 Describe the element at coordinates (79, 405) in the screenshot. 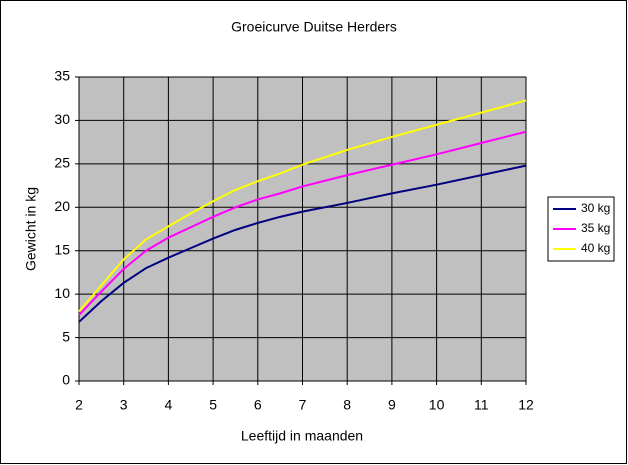

I see `x-tick-label: 2` at that location.